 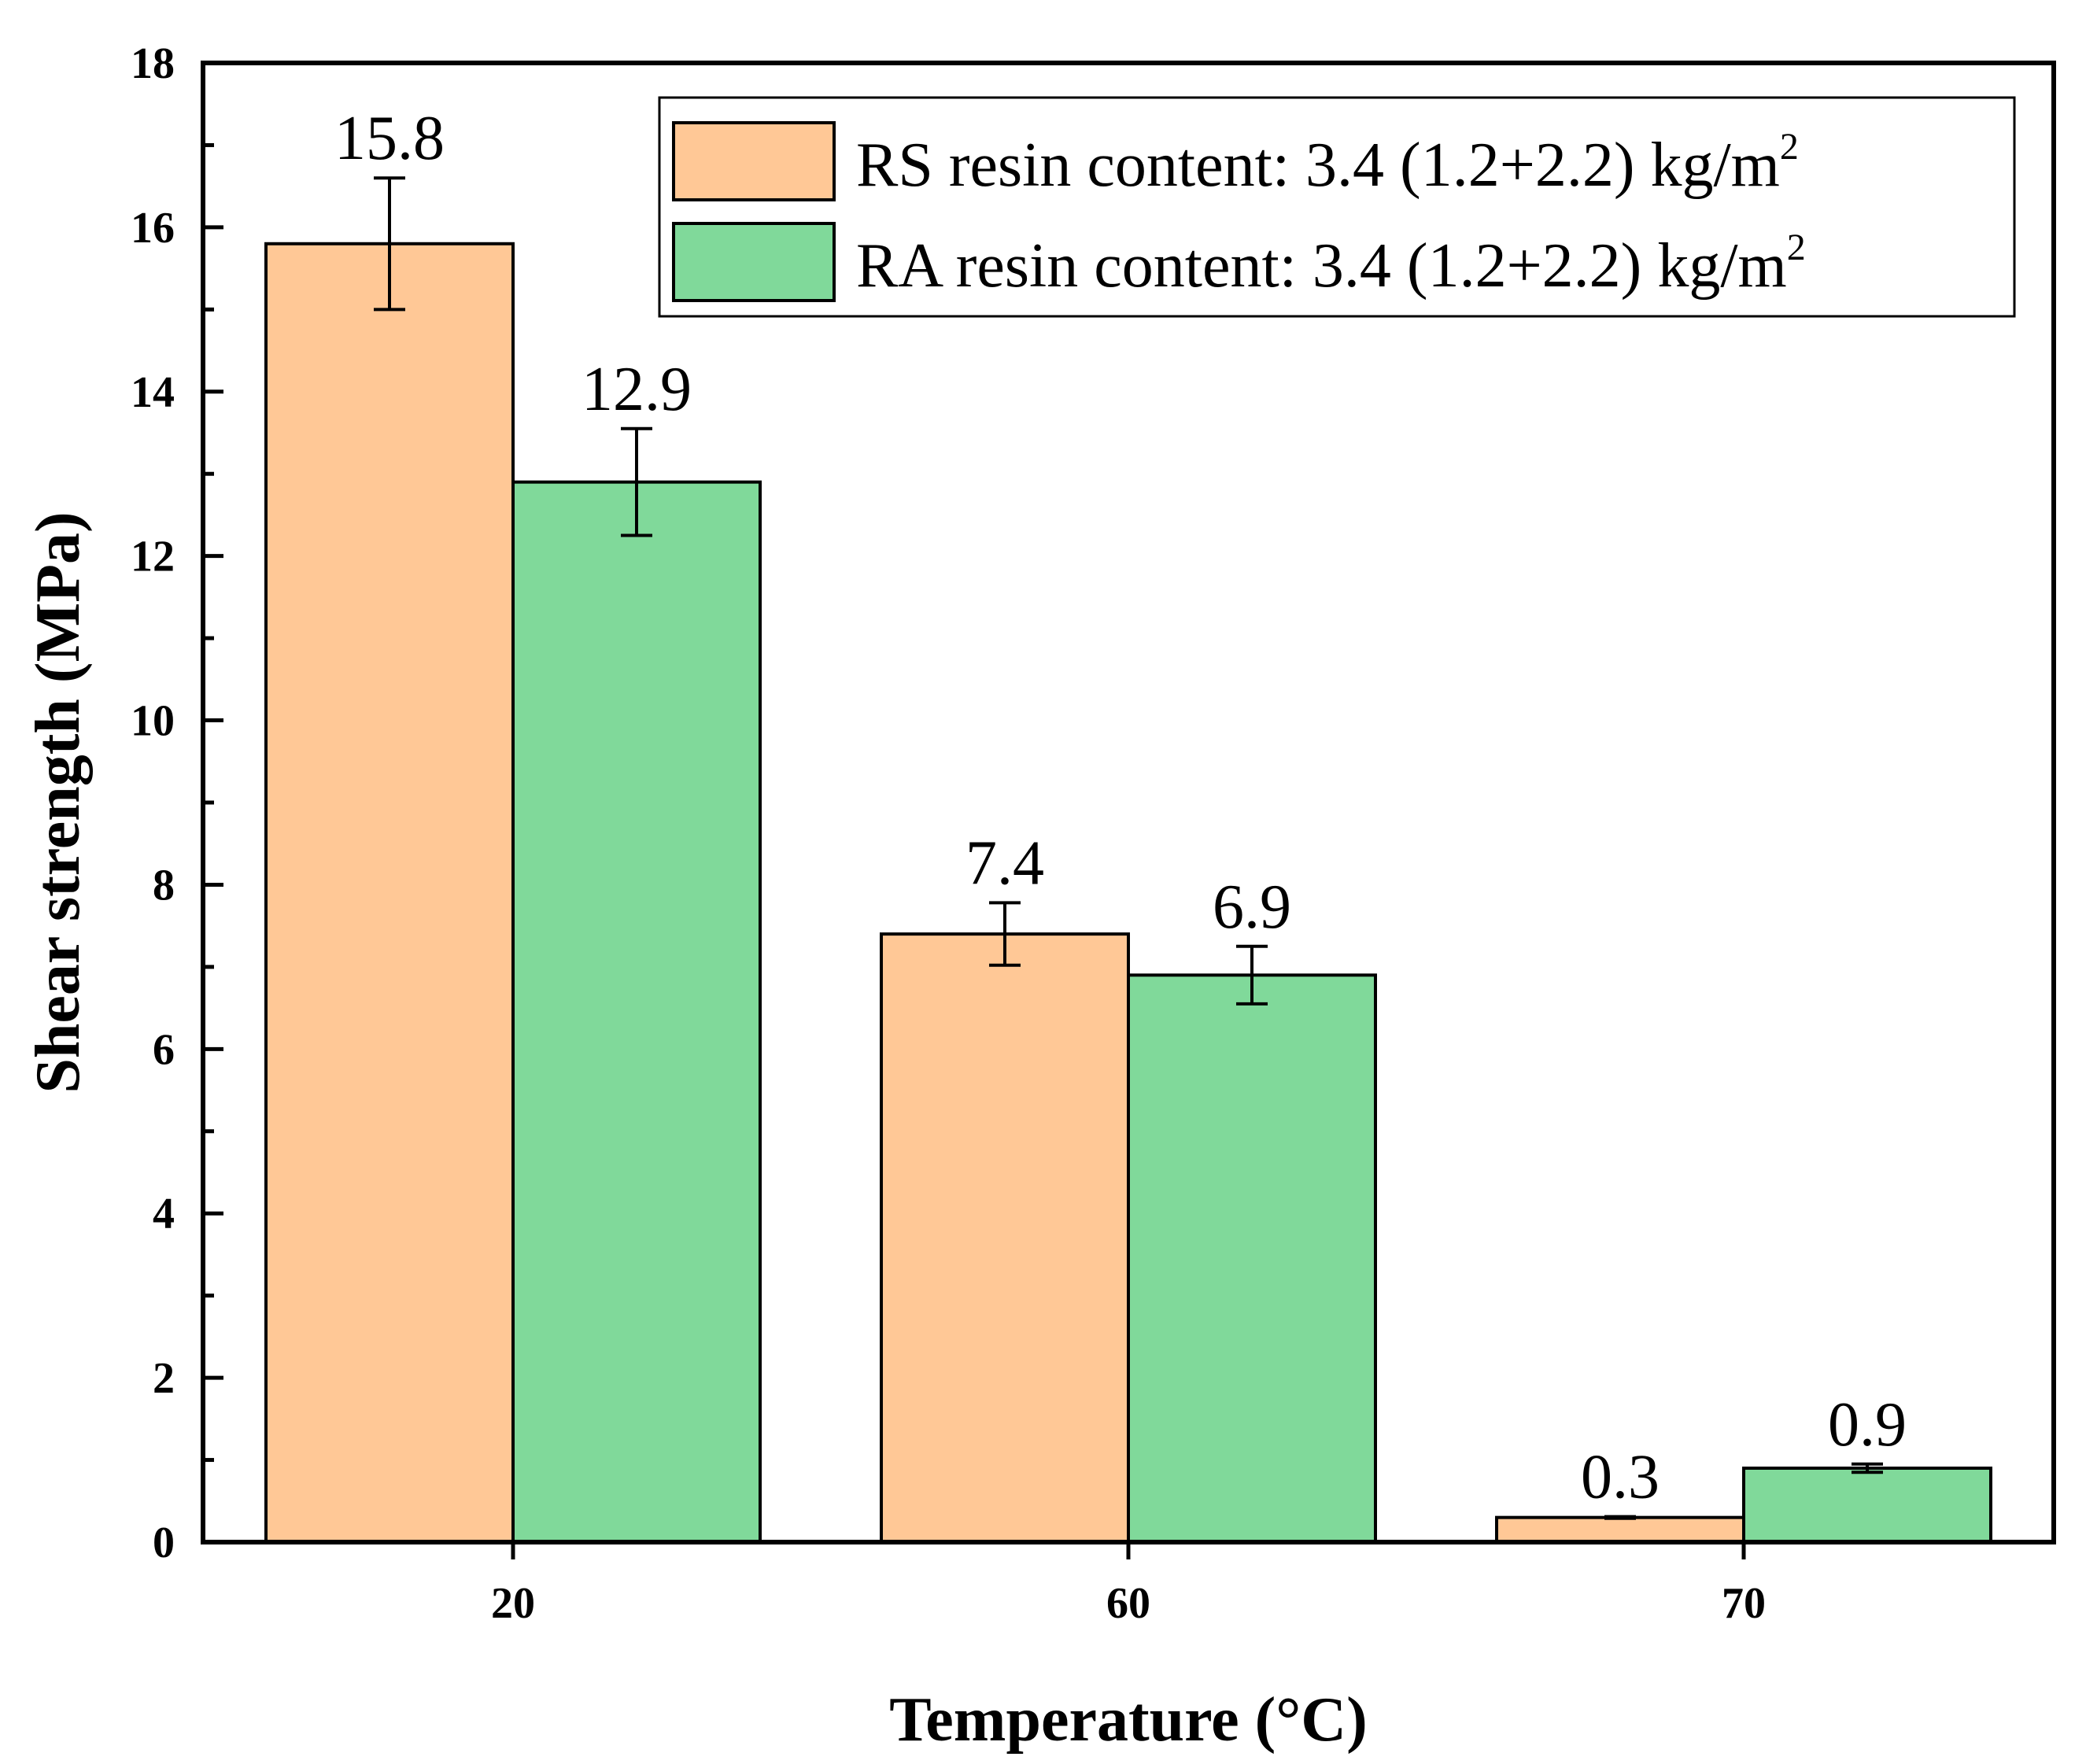 What do you see at coordinates (164, 1214) in the screenshot?
I see `y-tick-label: 4` at bounding box center [164, 1214].